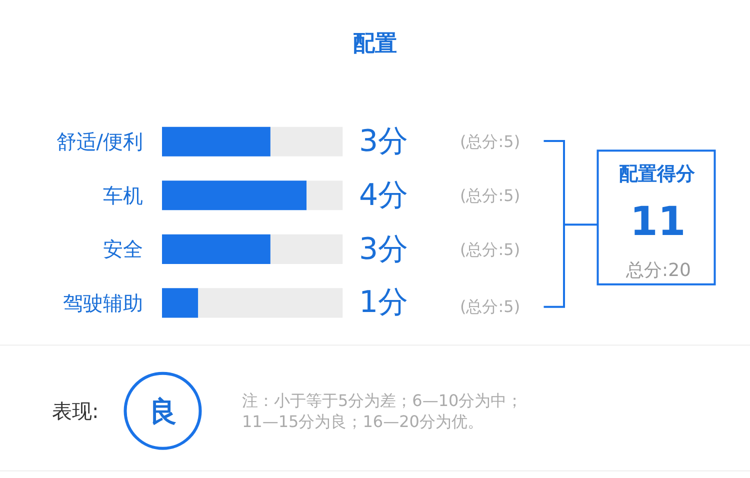  What do you see at coordinates (103, 302) in the screenshot?
I see `y-tick-label: 驾驶辅助` at bounding box center [103, 302].